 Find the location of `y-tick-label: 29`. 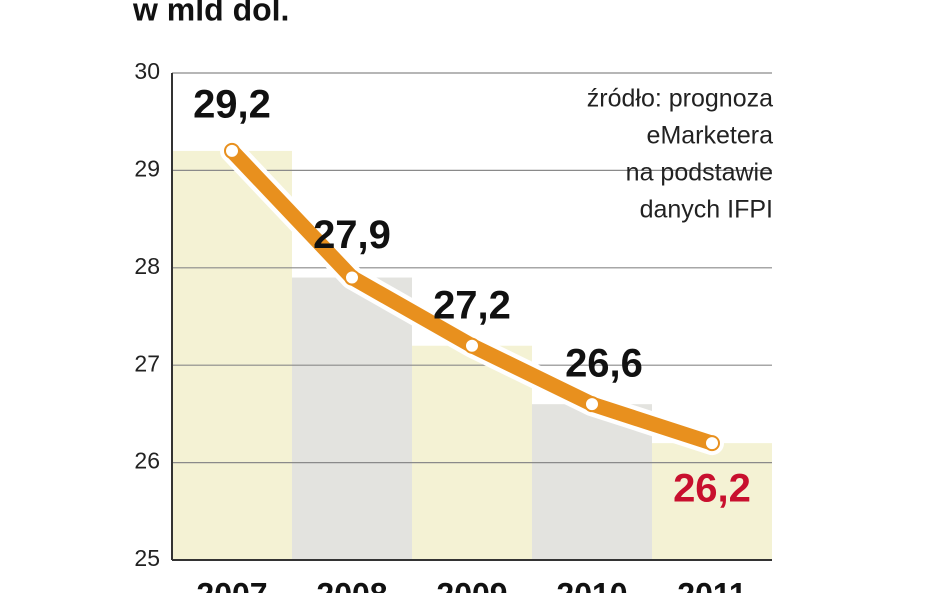

y-tick-label: 29 is located at coordinates (147, 168).